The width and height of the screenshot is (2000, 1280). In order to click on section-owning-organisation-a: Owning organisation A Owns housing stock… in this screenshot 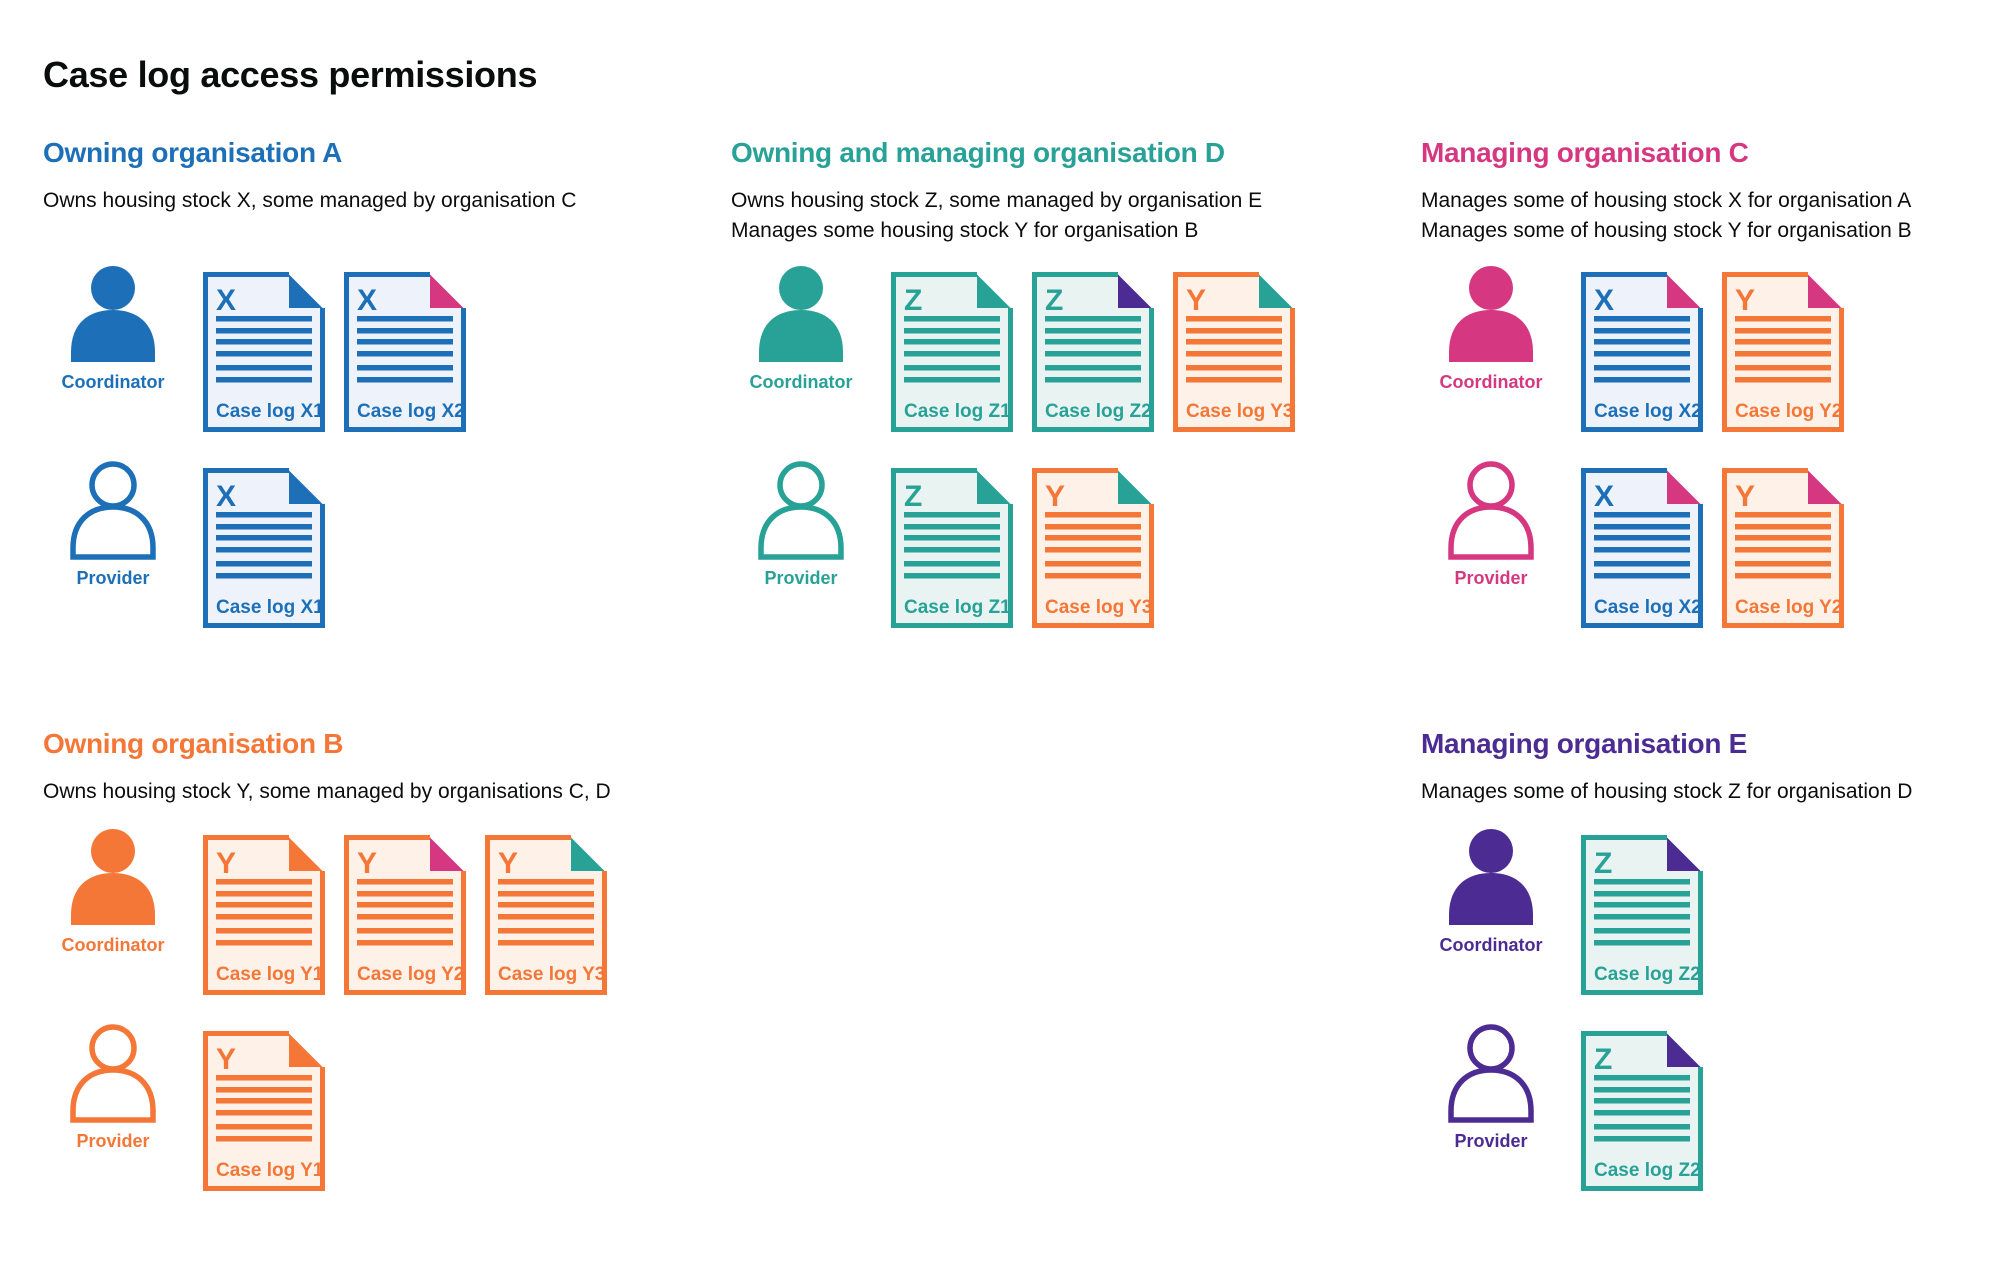, I will do `click(378, 382)`.